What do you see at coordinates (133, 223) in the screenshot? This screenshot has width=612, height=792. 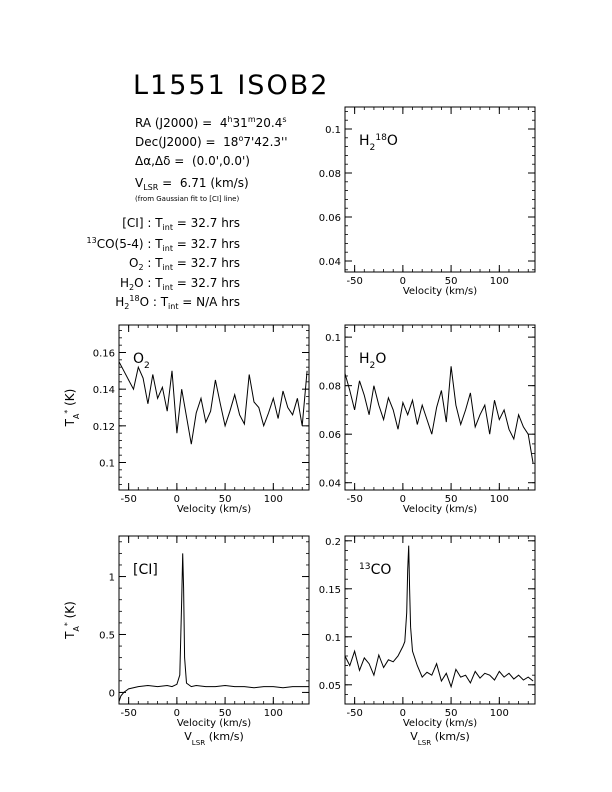 I see `integration-line-name: [CI]` at bounding box center [133, 223].